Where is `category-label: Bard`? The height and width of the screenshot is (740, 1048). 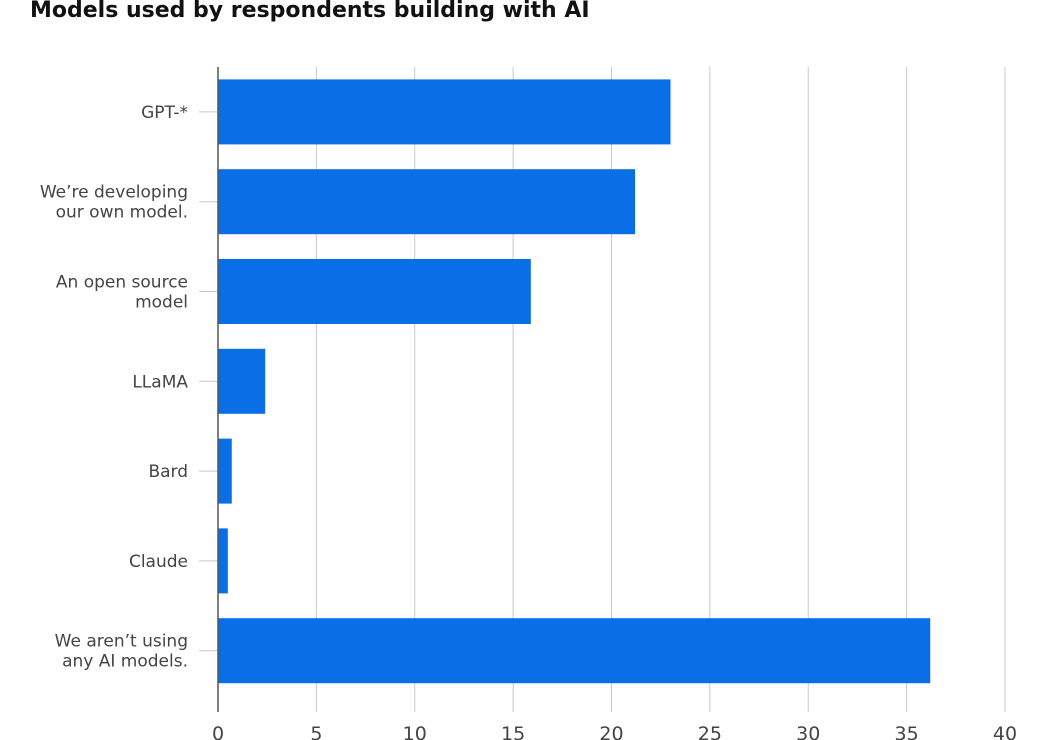 category-label: Bard is located at coordinates (168, 472).